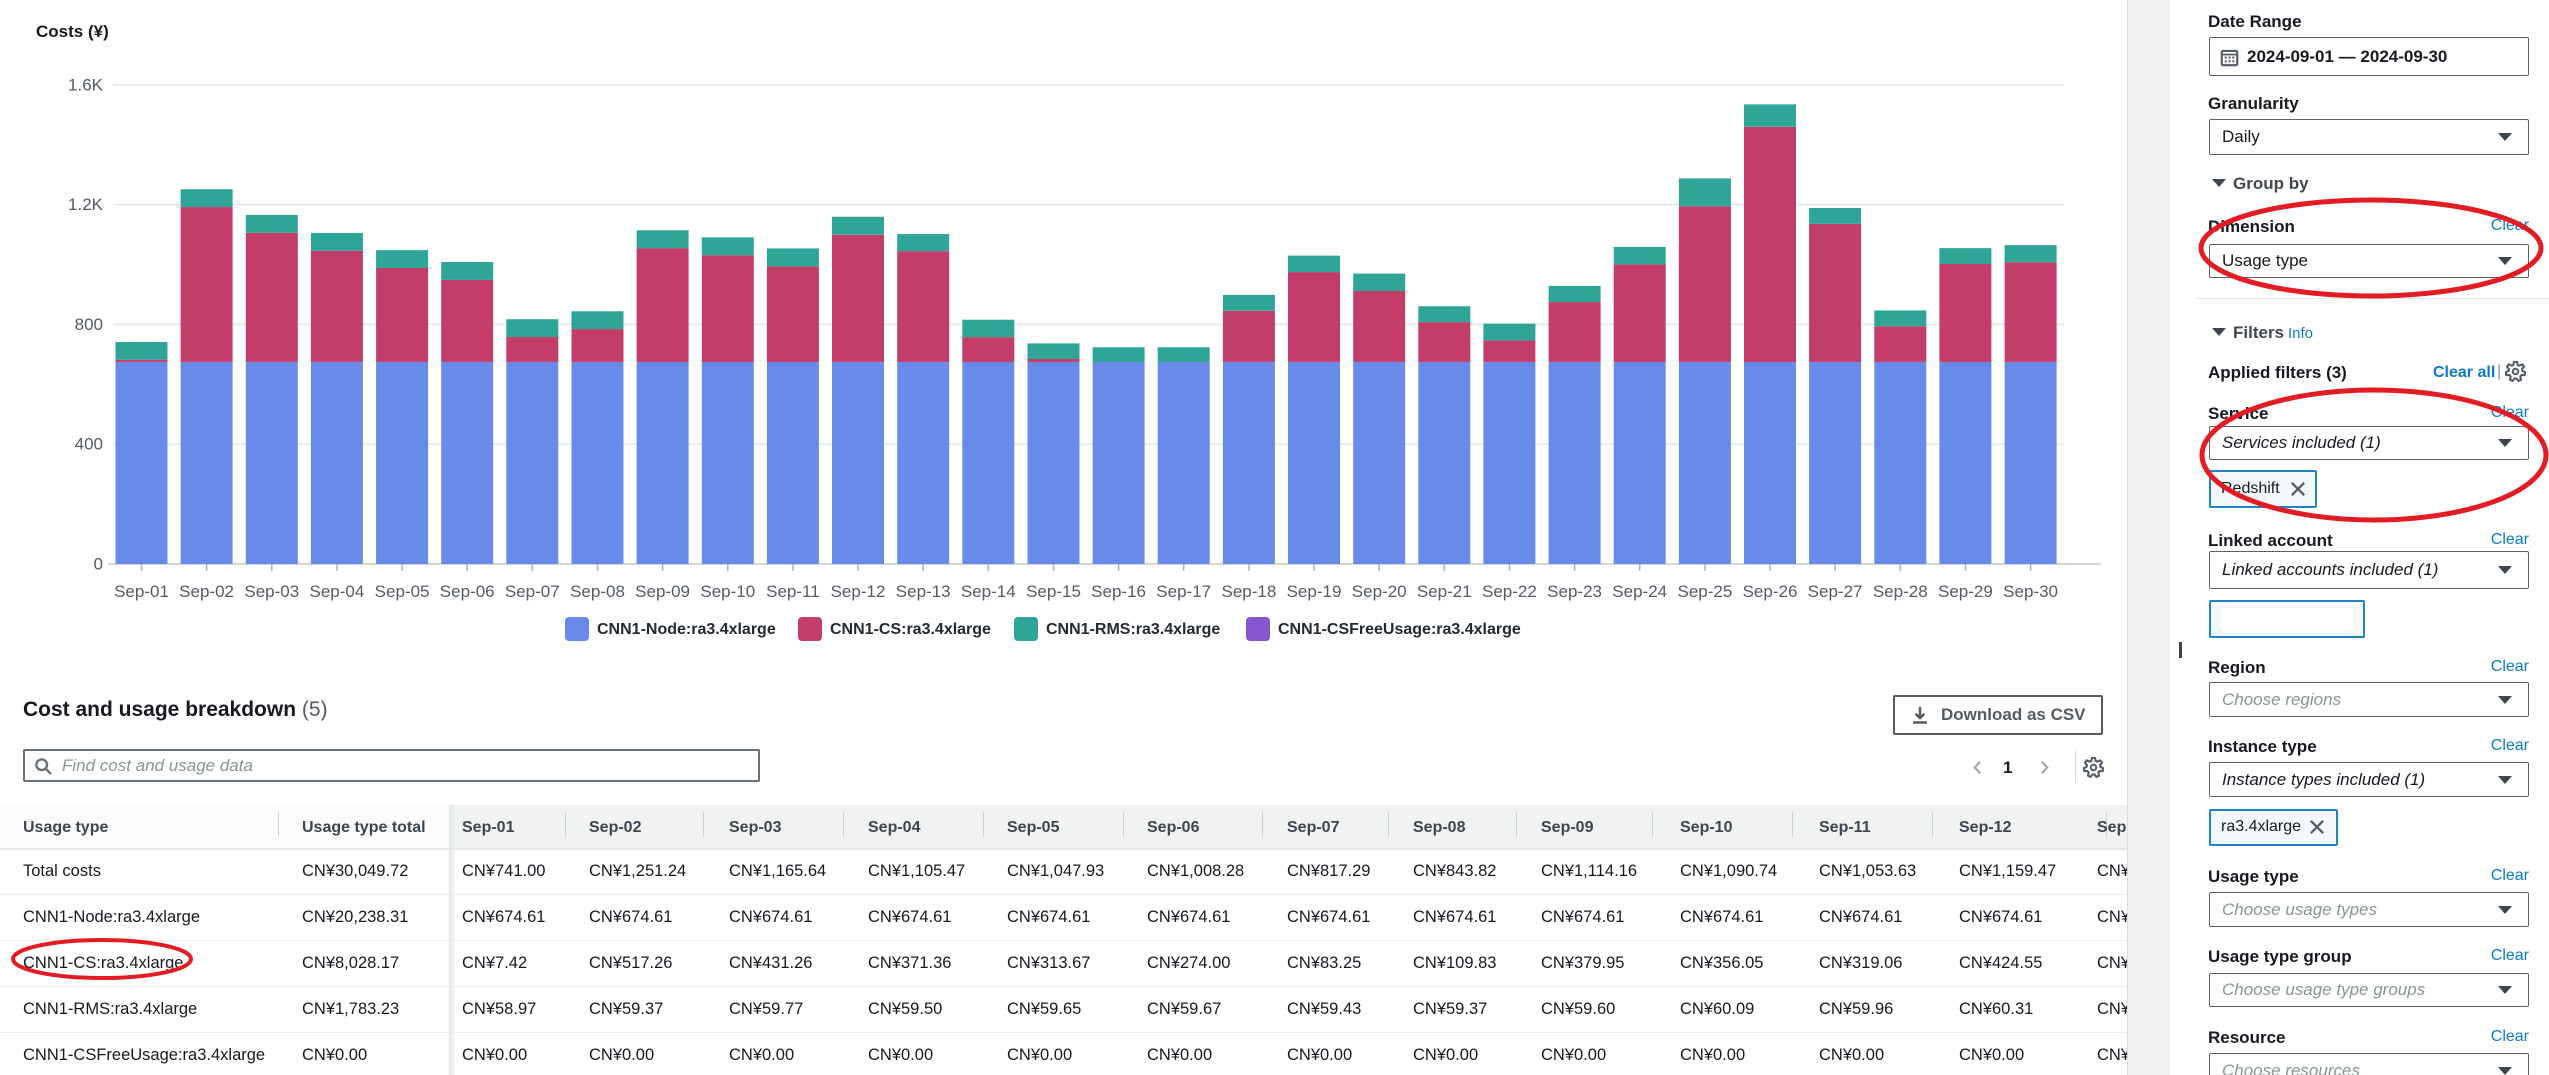 The width and height of the screenshot is (2549, 1075). Describe the element at coordinates (98, 564) in the screenshot. I see `svg-text: 0` at that location.